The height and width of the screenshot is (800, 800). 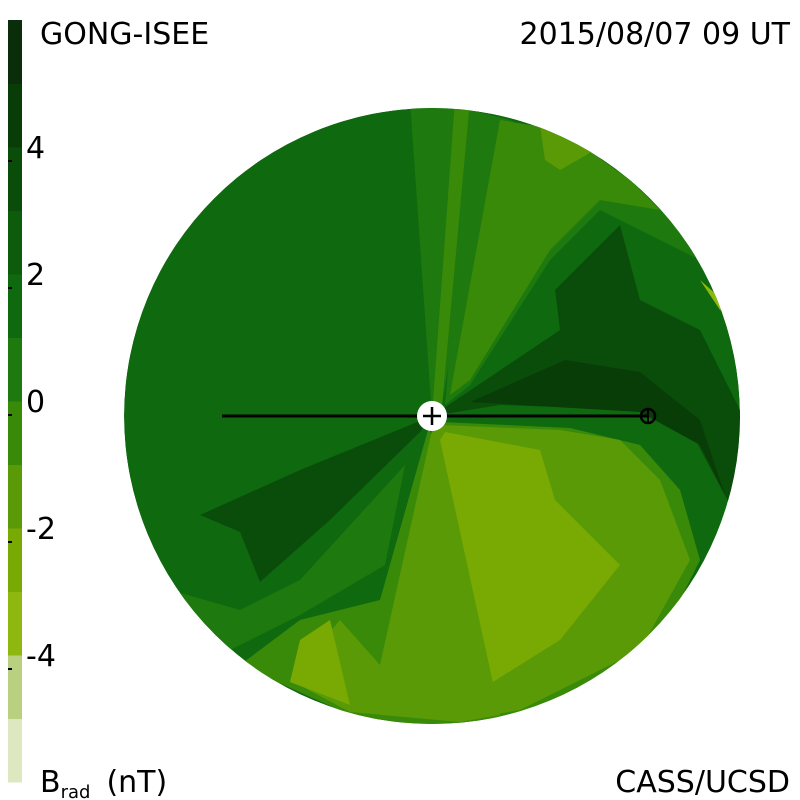 What do you see at coordinates (655, 34) in the screenshot?
I see `subtitle: 2015/08/07 09 UT` at bounding box center [655, 34].